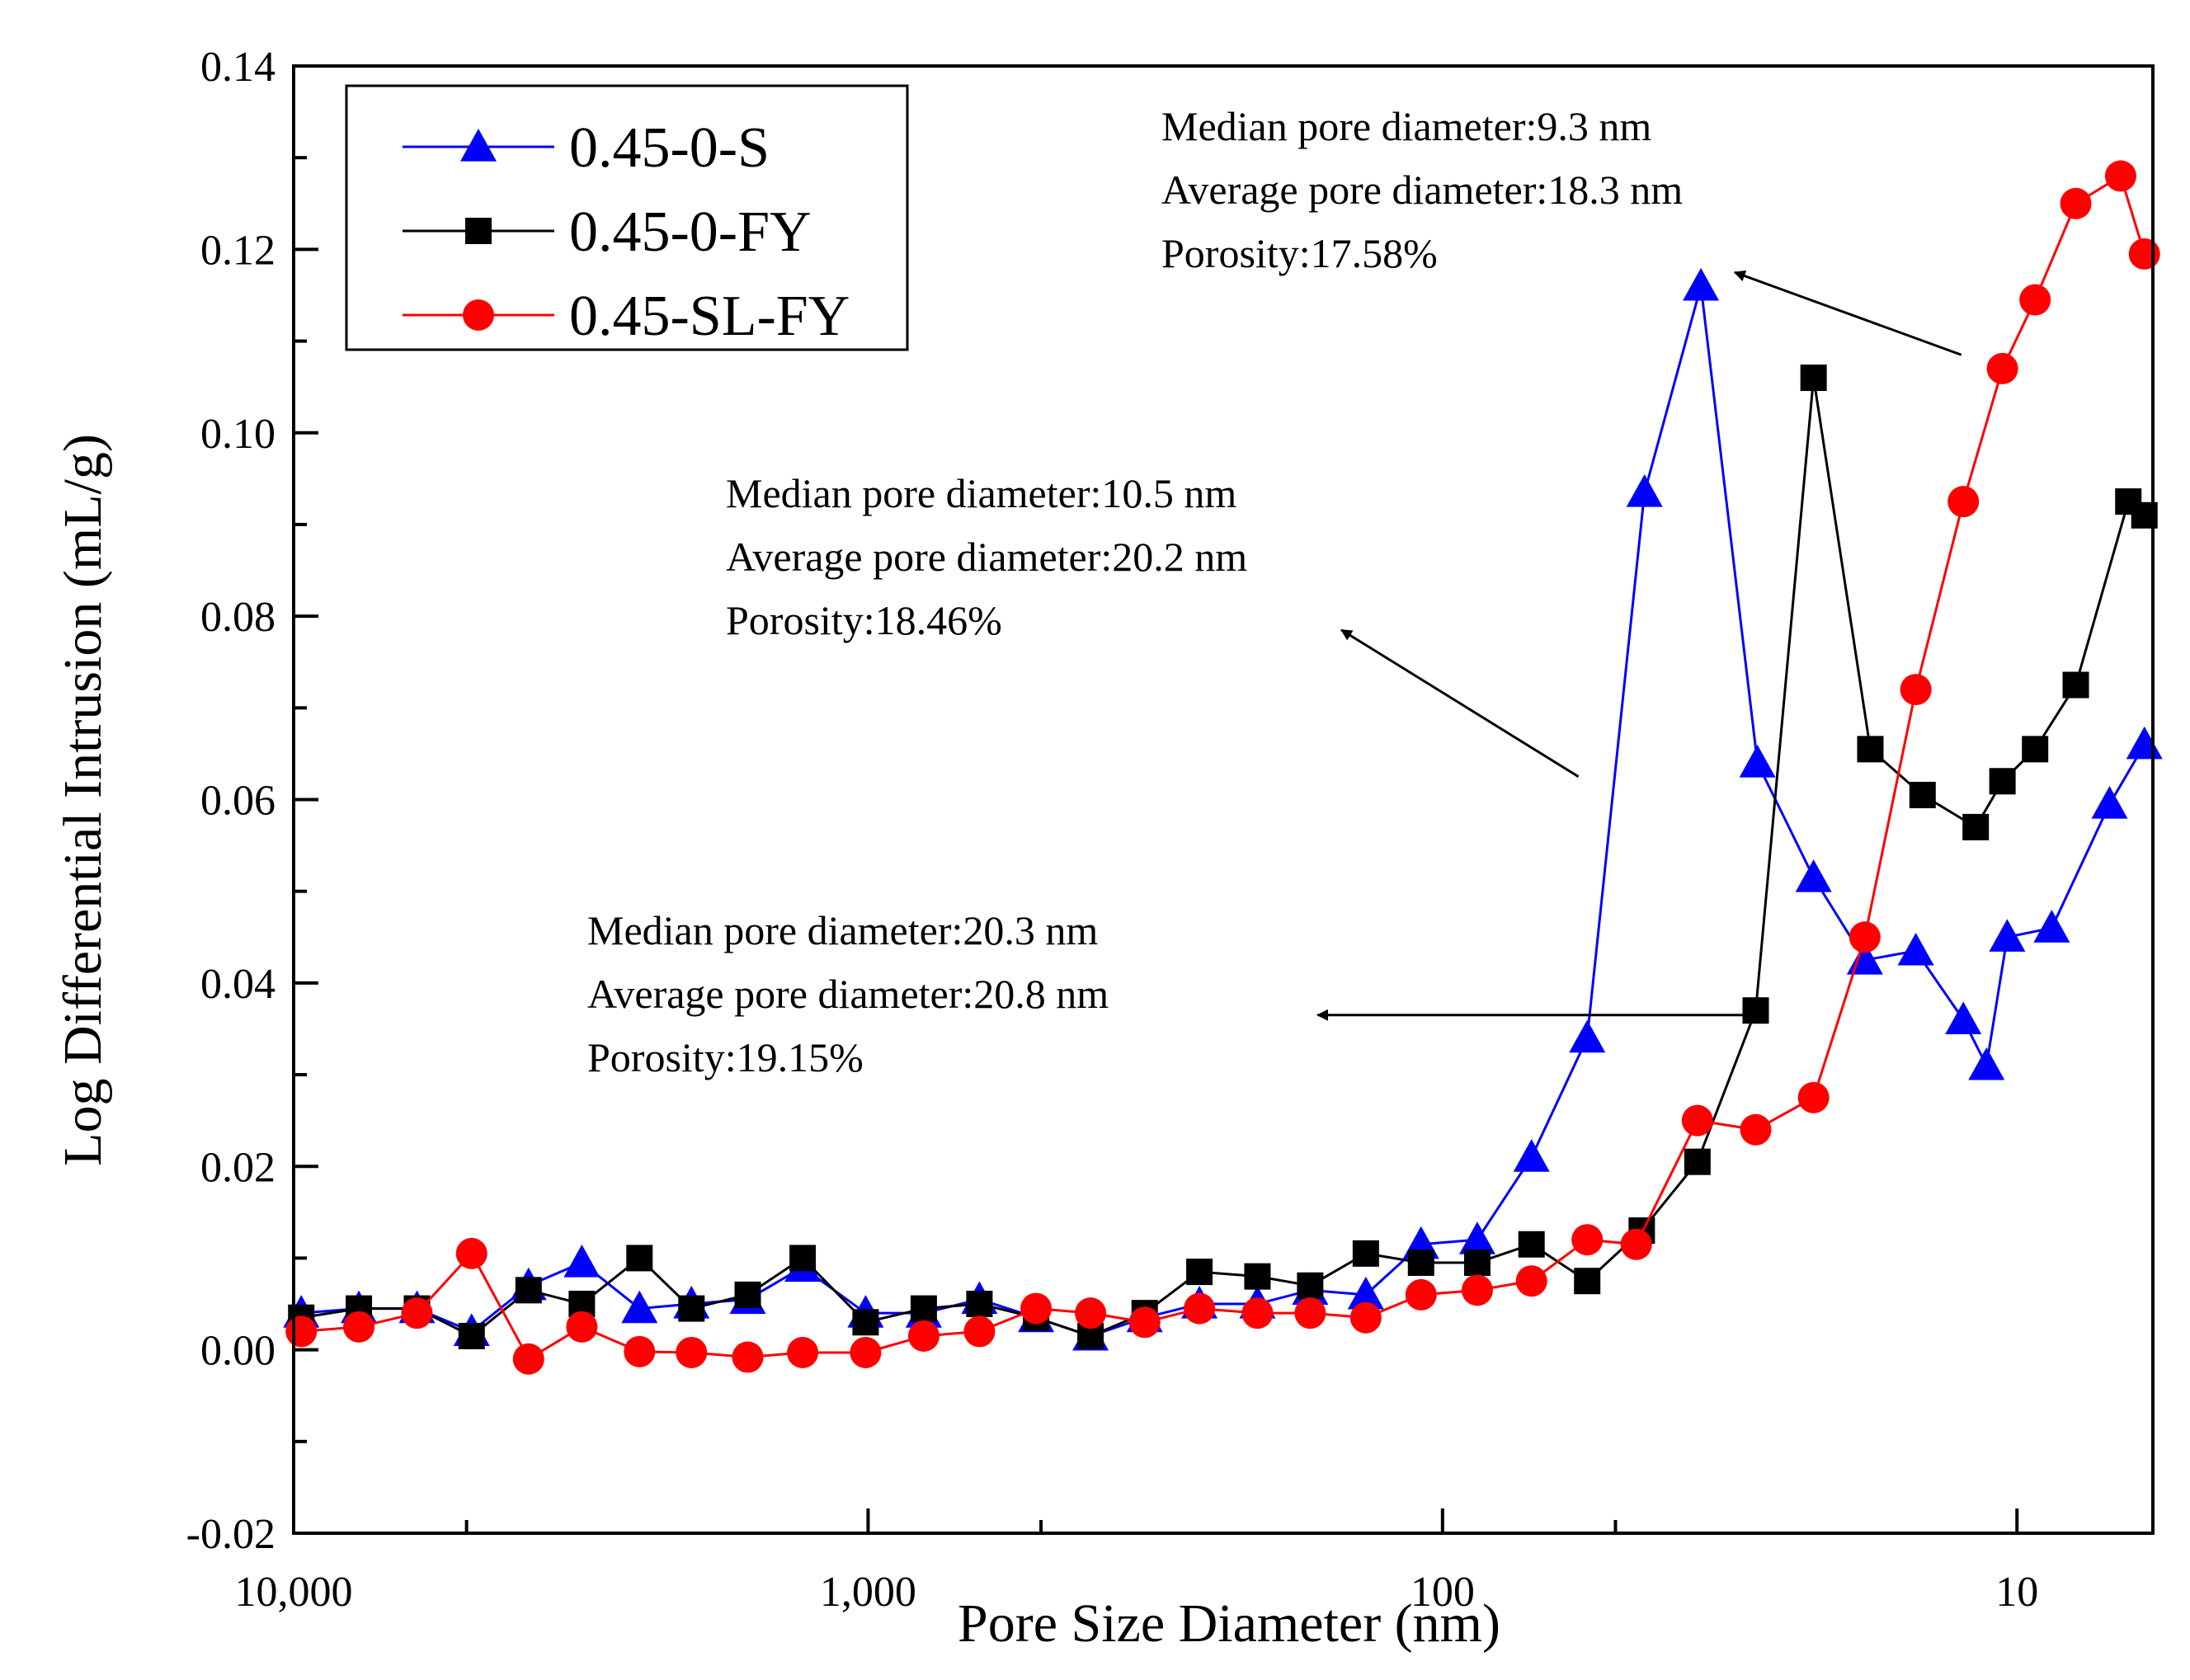  What do you see at coordinates (231, 1534) in the screenshot?
I see `y-tick-label: -0.02` at bounding box center [231, 1534].